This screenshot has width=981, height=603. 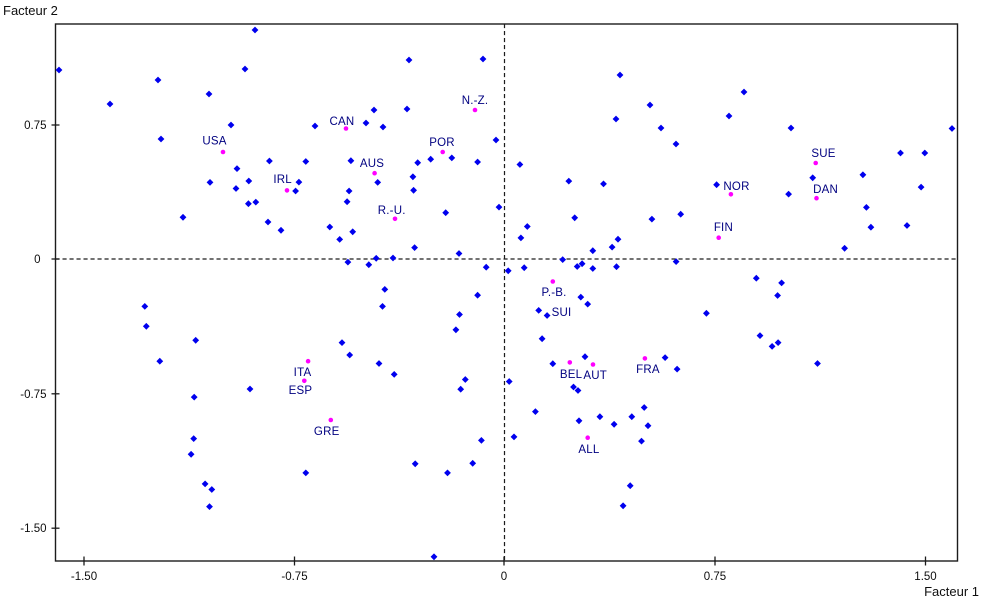 I want to click on svg-text: SUI, so click(x=562, y=313).